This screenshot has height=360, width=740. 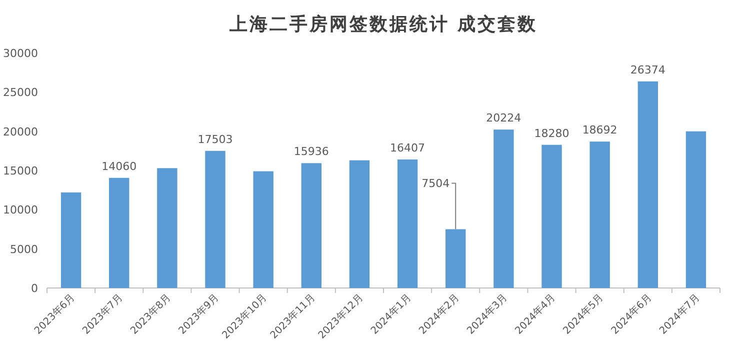 I want to click on data-label: 26374, so click(x=648, y=69).